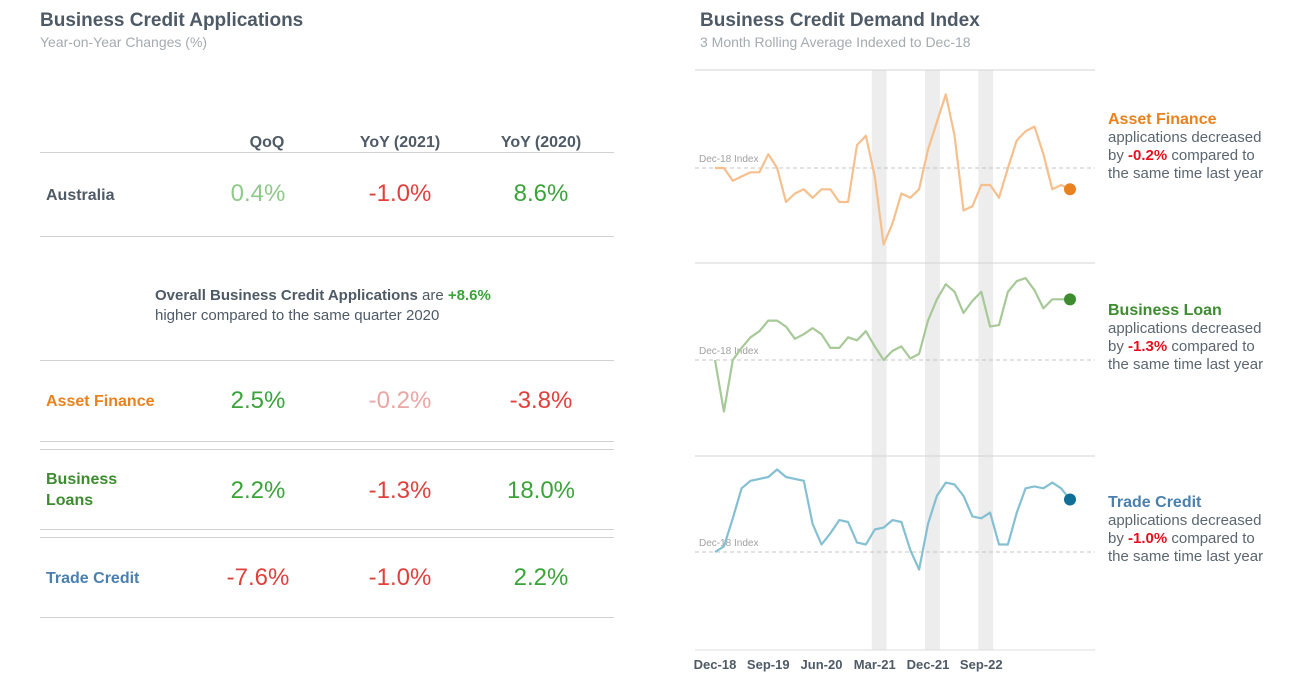  I want to click on column-header-yoy-2021: YoY (2021), so click(400, 142).